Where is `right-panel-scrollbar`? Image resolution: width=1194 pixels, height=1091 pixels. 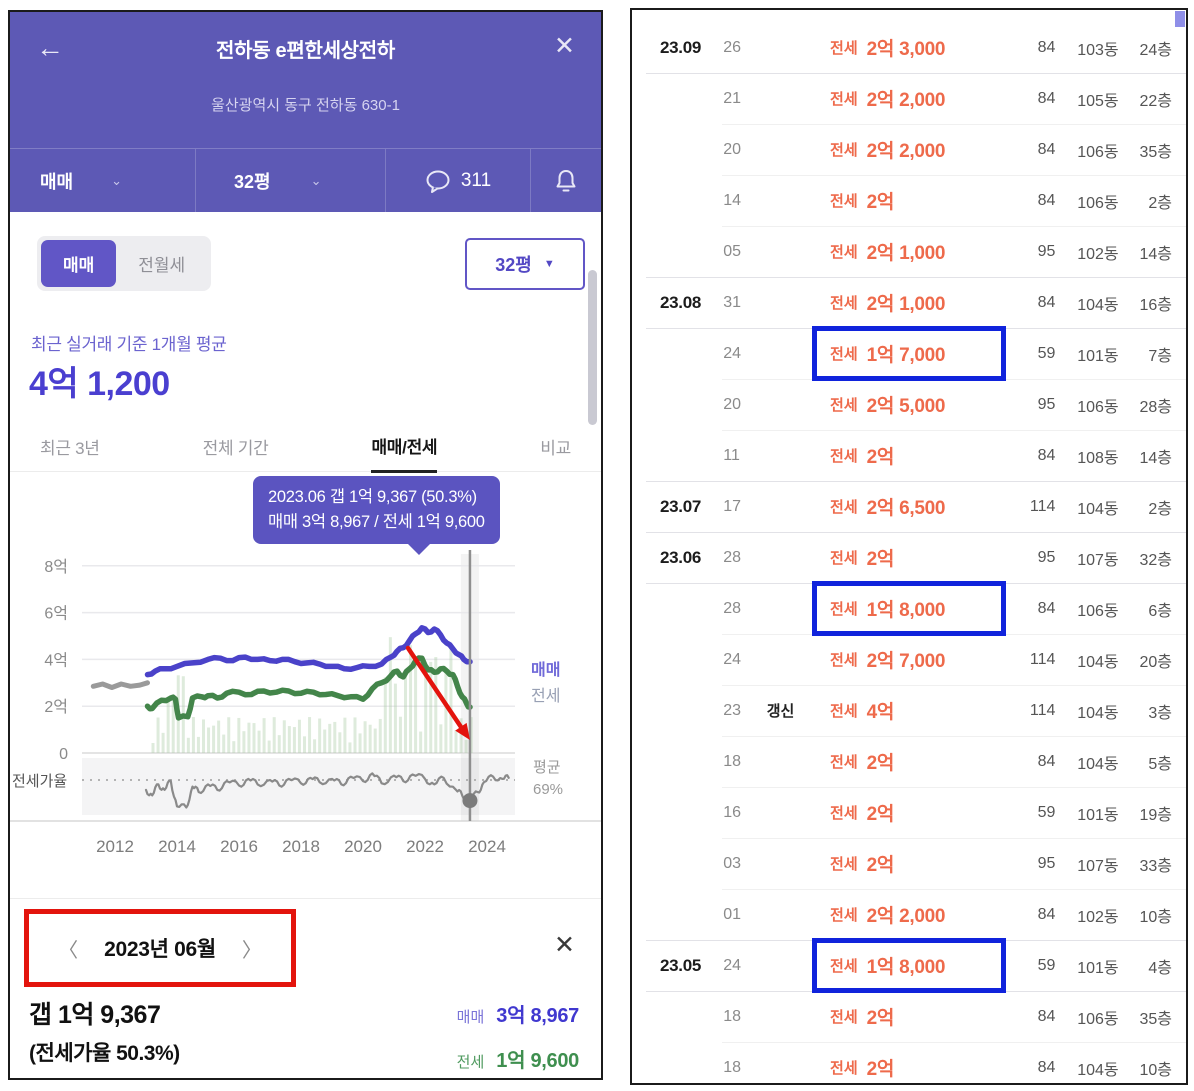
right-panel-scrollbar is located at coordinates (1180, 19).